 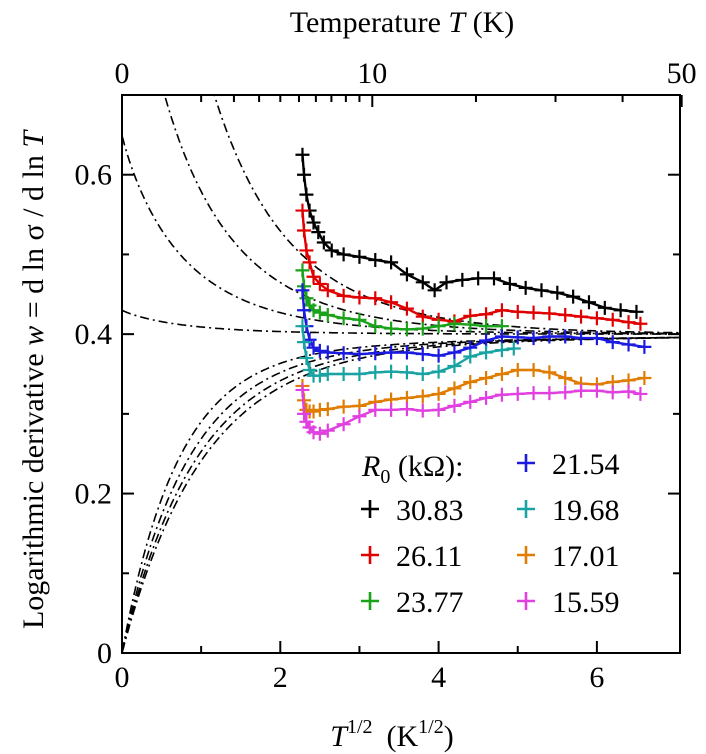 I want to click on series-21.54, so click(x=473, y=323).